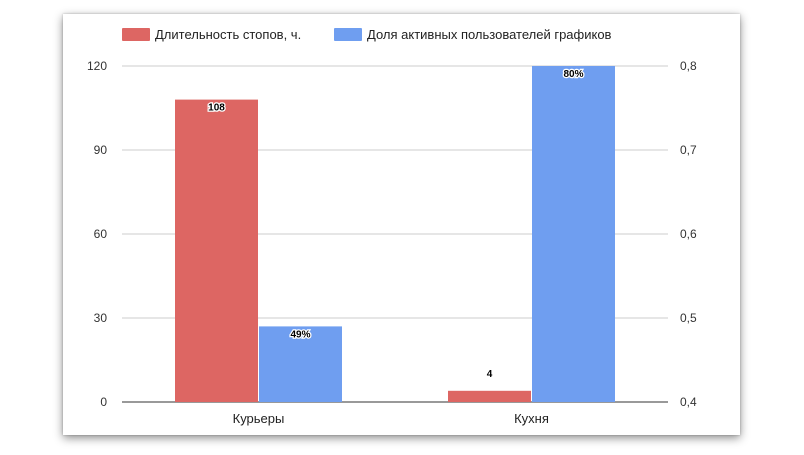  I want to click on y-right-tick-label: 0,4, so click(688, 402).